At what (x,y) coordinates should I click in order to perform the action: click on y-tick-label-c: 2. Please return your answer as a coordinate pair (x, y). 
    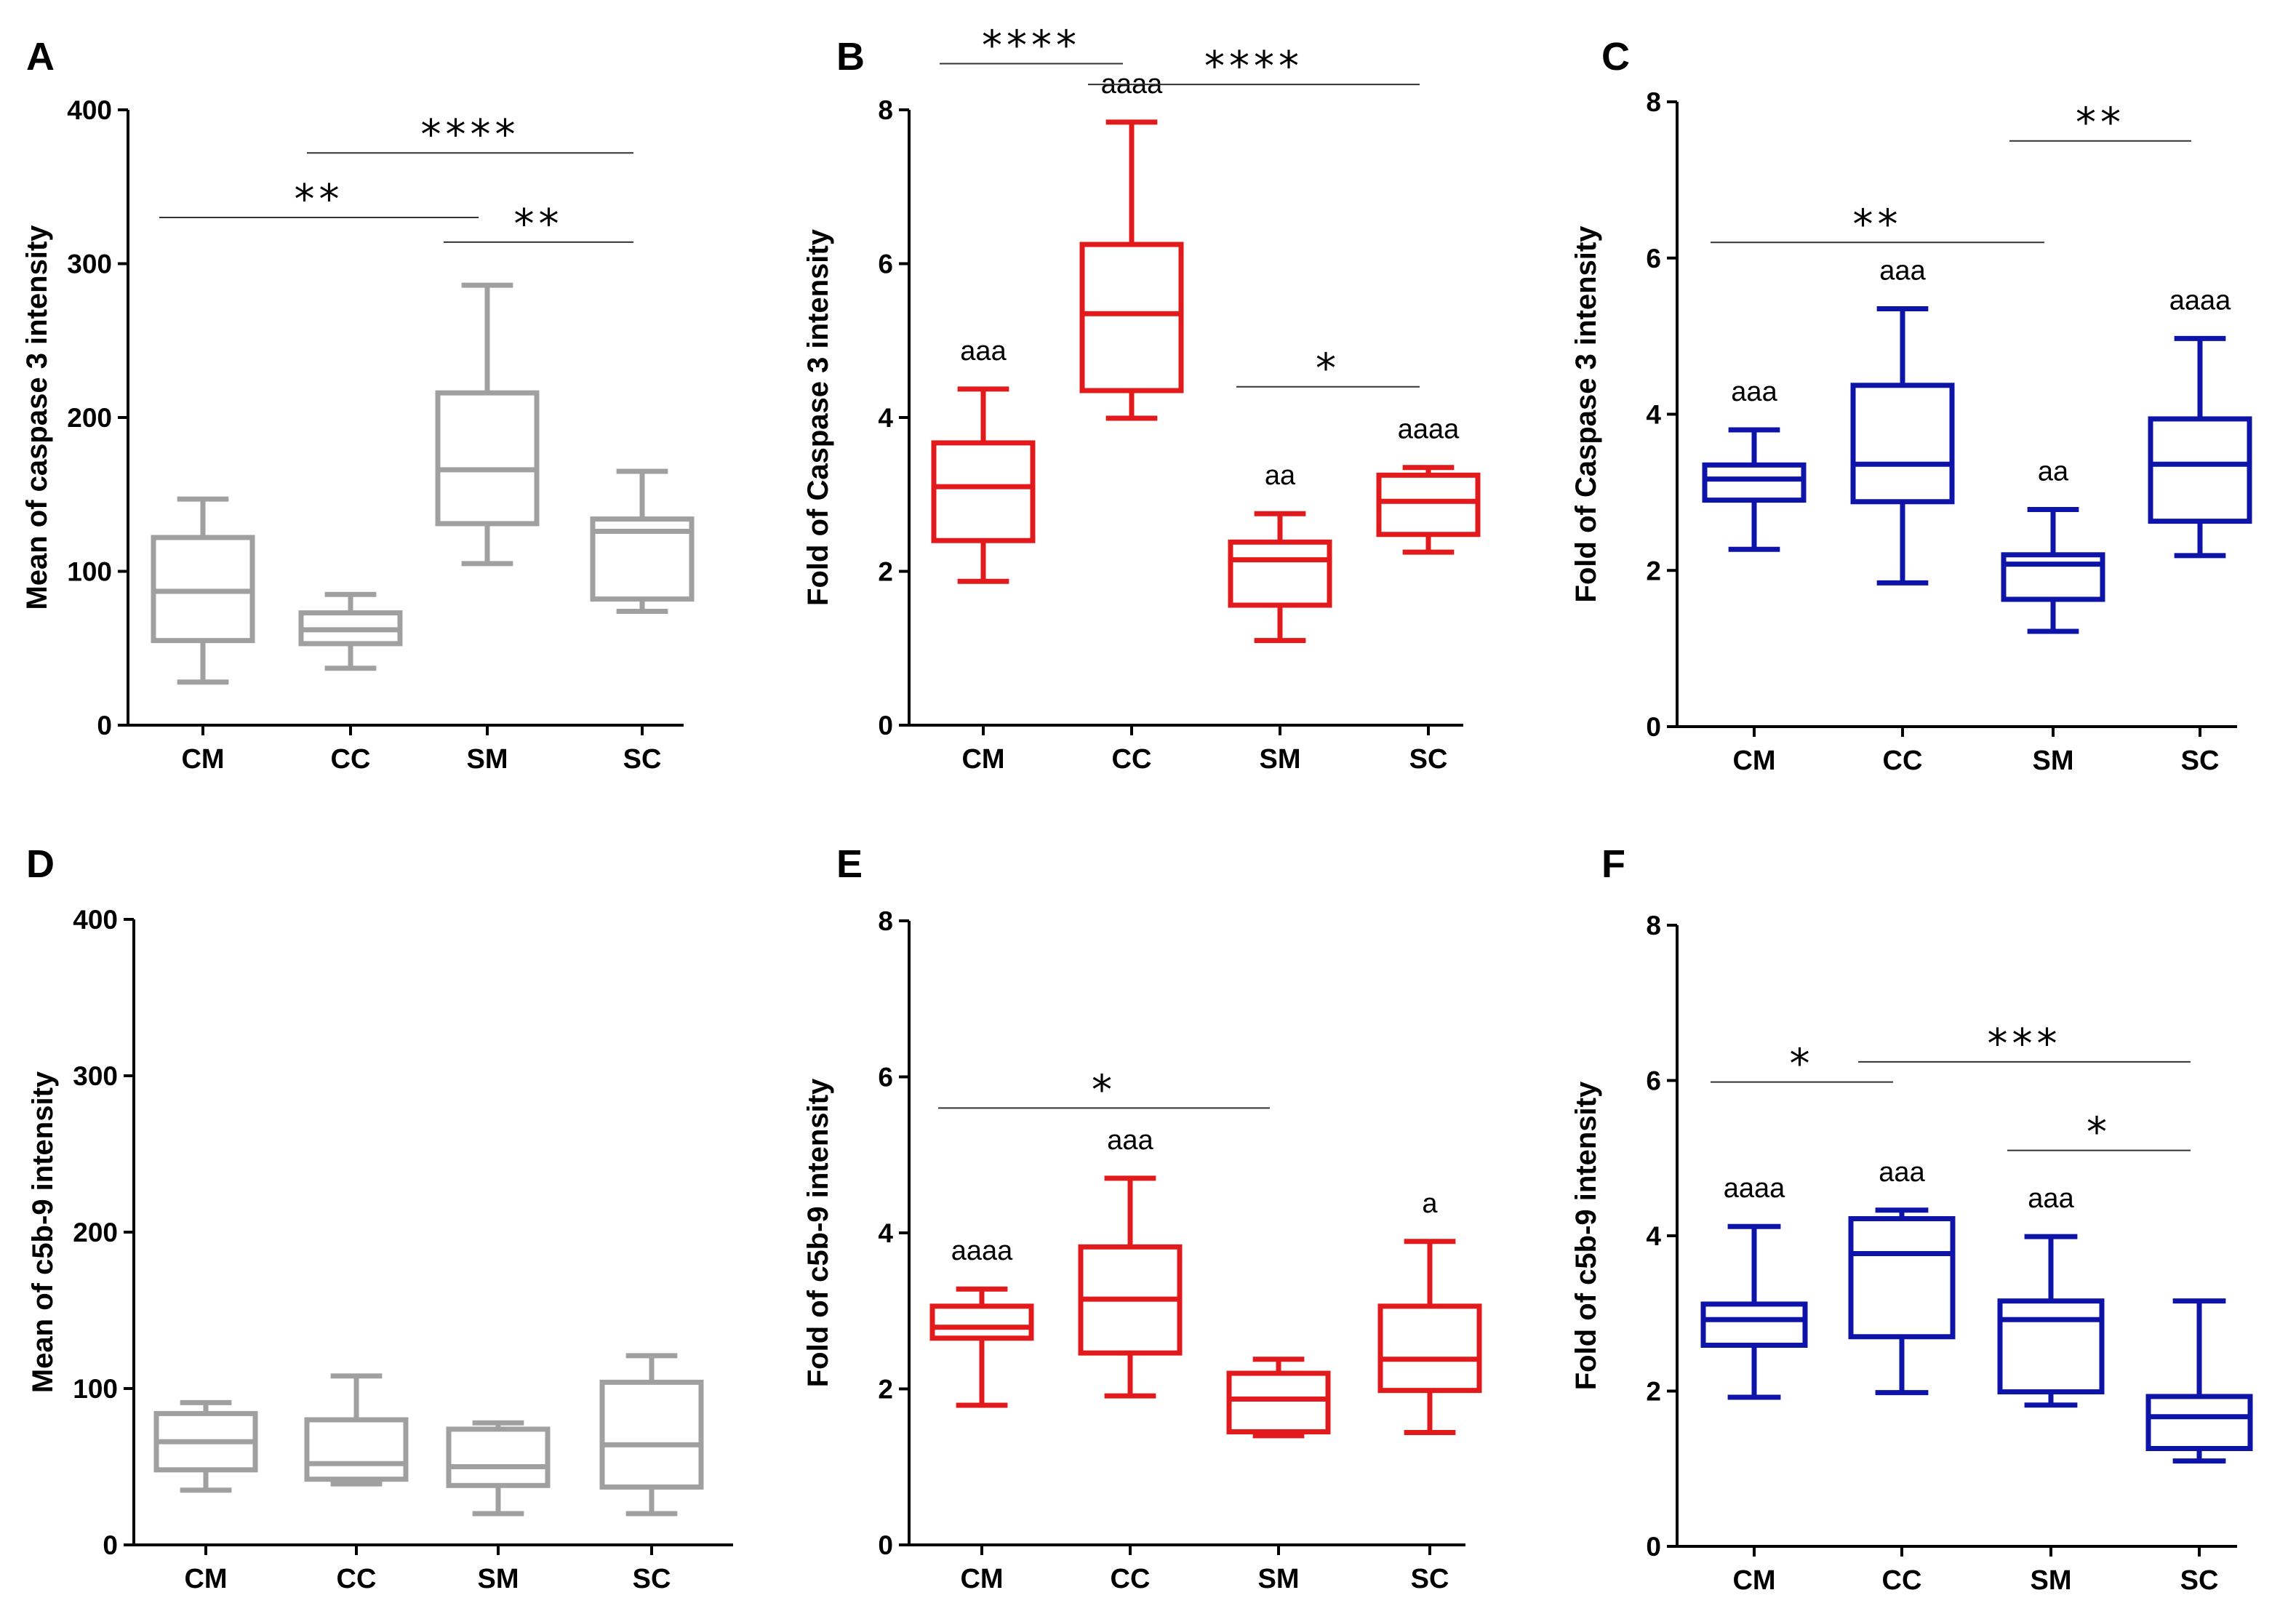
    Looking at the image, I should click on (1653, 571).